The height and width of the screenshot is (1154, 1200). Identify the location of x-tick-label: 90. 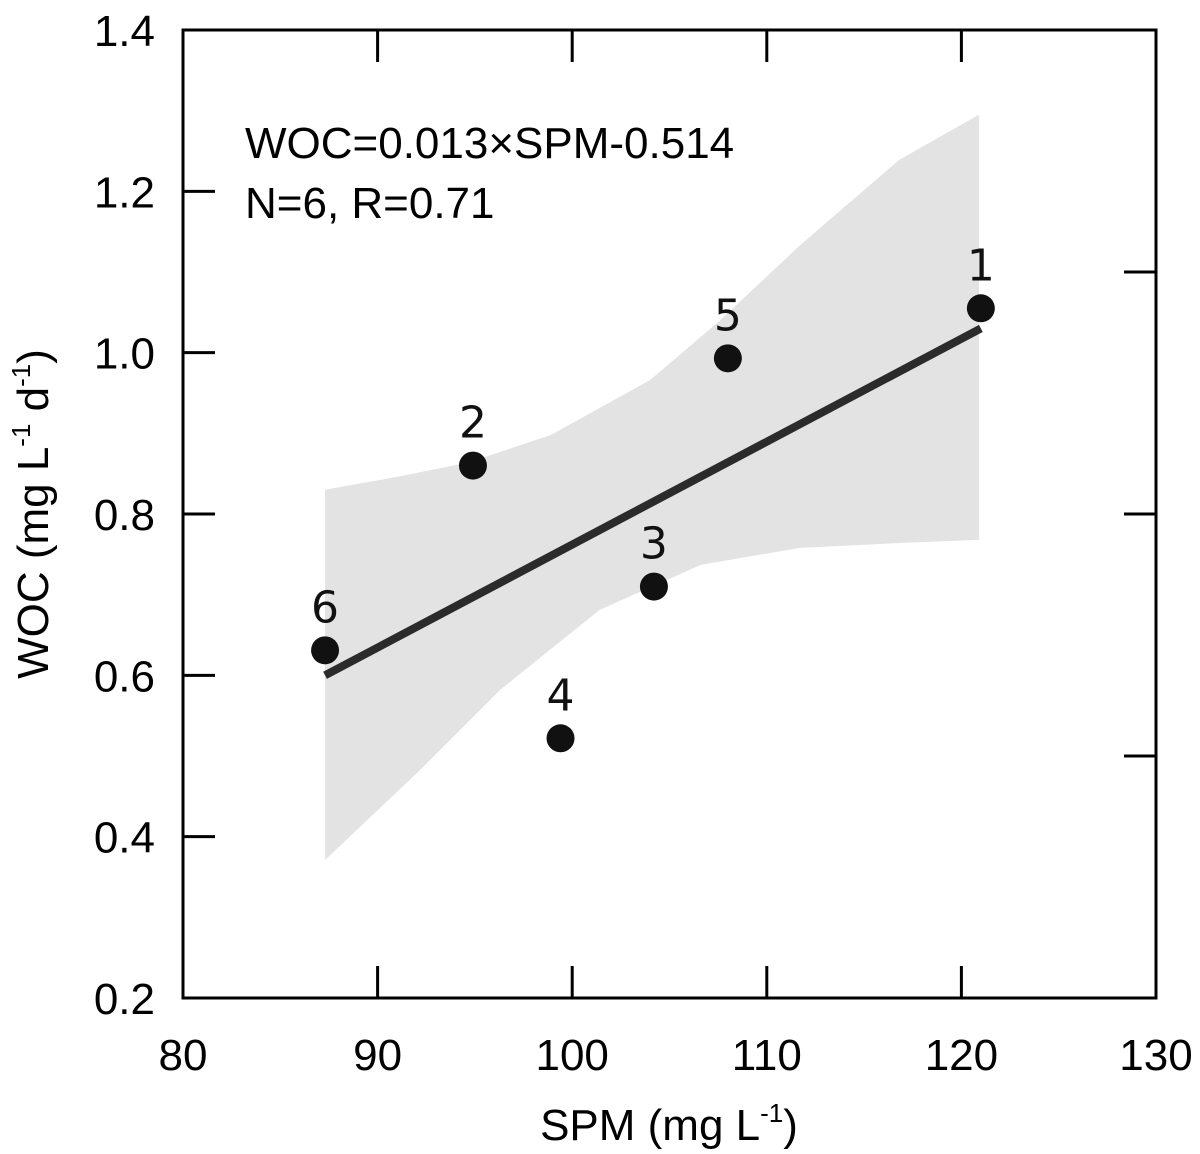
(377, 1055).